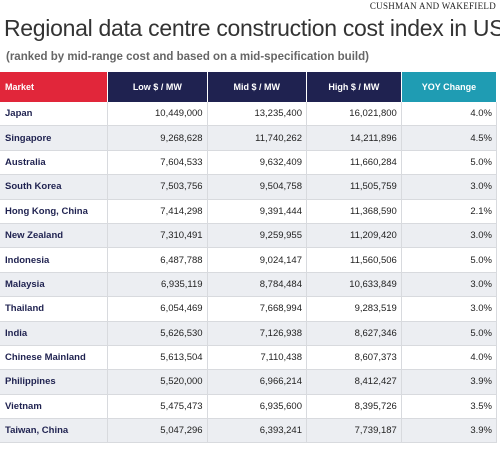 This screenshot has height=449, width=500. I want to click on value-cell: 7,739,187, so click(354, 431).